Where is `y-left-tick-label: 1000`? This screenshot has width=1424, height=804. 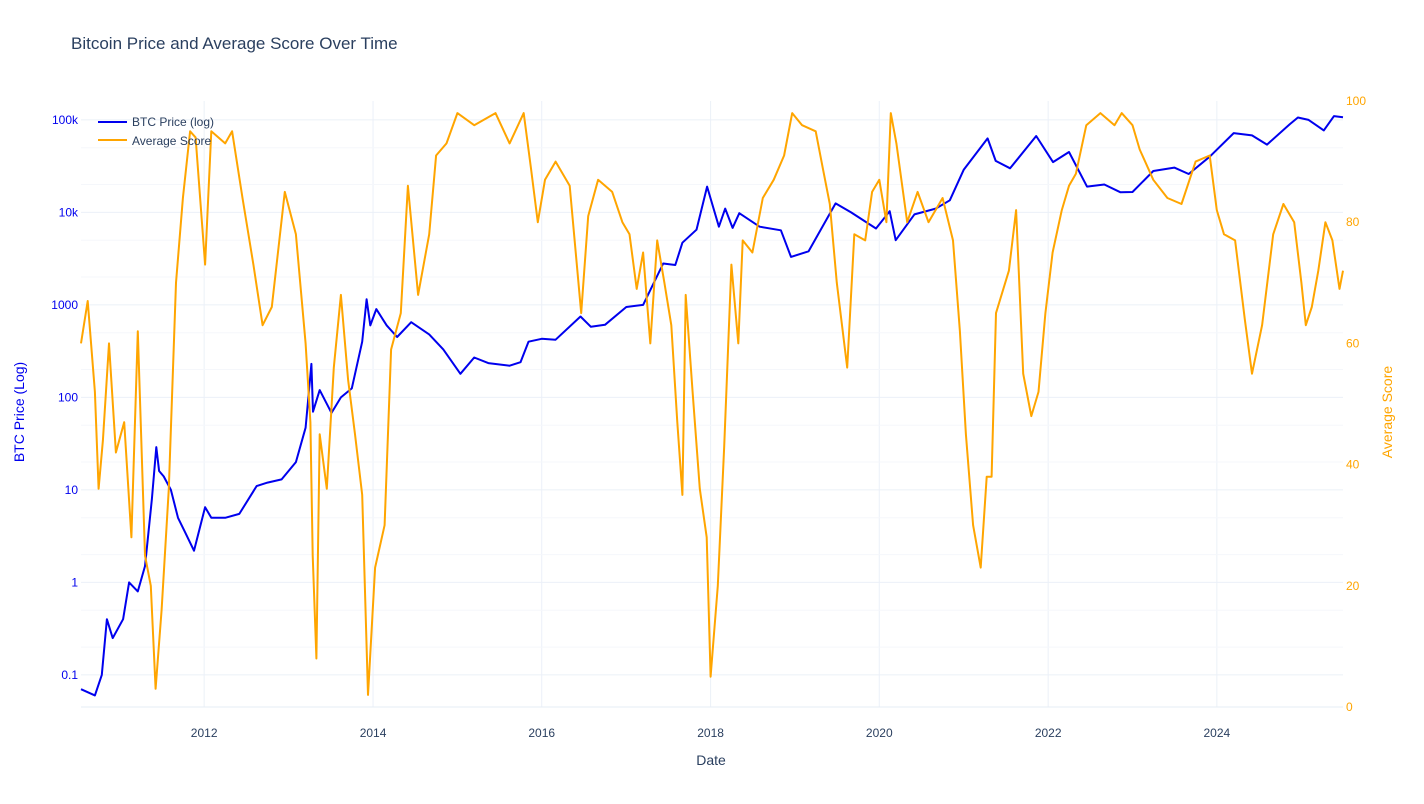 y-left-tick-label: 1000 is located at coordinates (64, 305).